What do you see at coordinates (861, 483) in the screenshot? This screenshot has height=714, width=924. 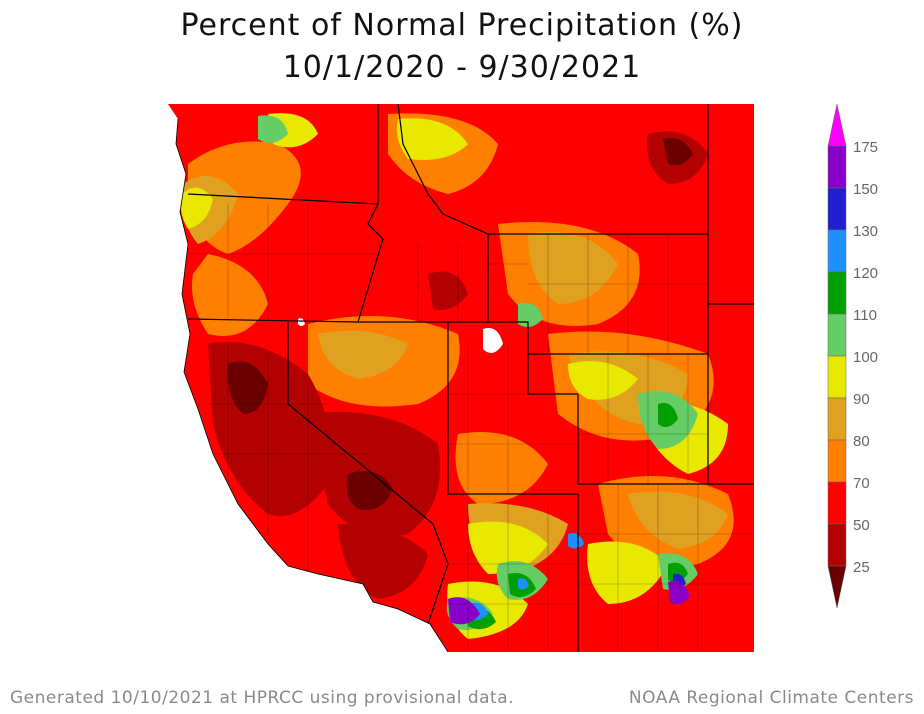 I see `legend-tick-70: 70` at bounding box center [861, 483].